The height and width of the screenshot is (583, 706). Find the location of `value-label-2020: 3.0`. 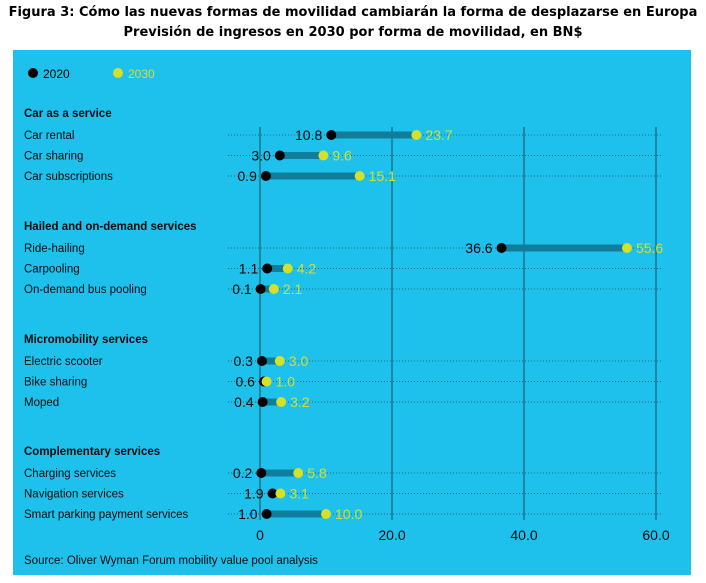

value-label-2020: 3.0 is located at coordinates (261, 156).